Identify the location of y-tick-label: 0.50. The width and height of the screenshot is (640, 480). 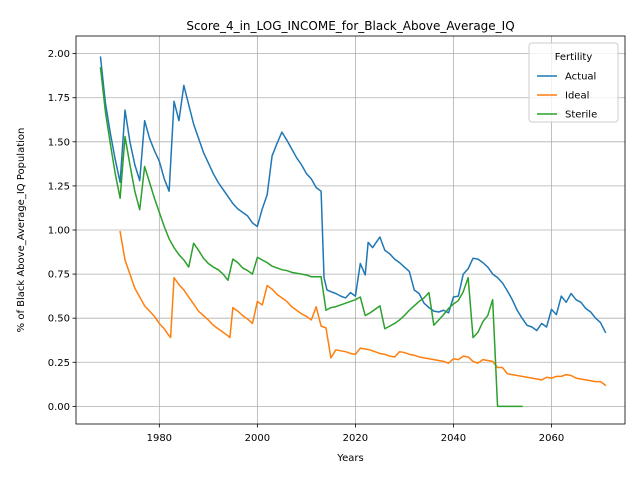
(59, 319).